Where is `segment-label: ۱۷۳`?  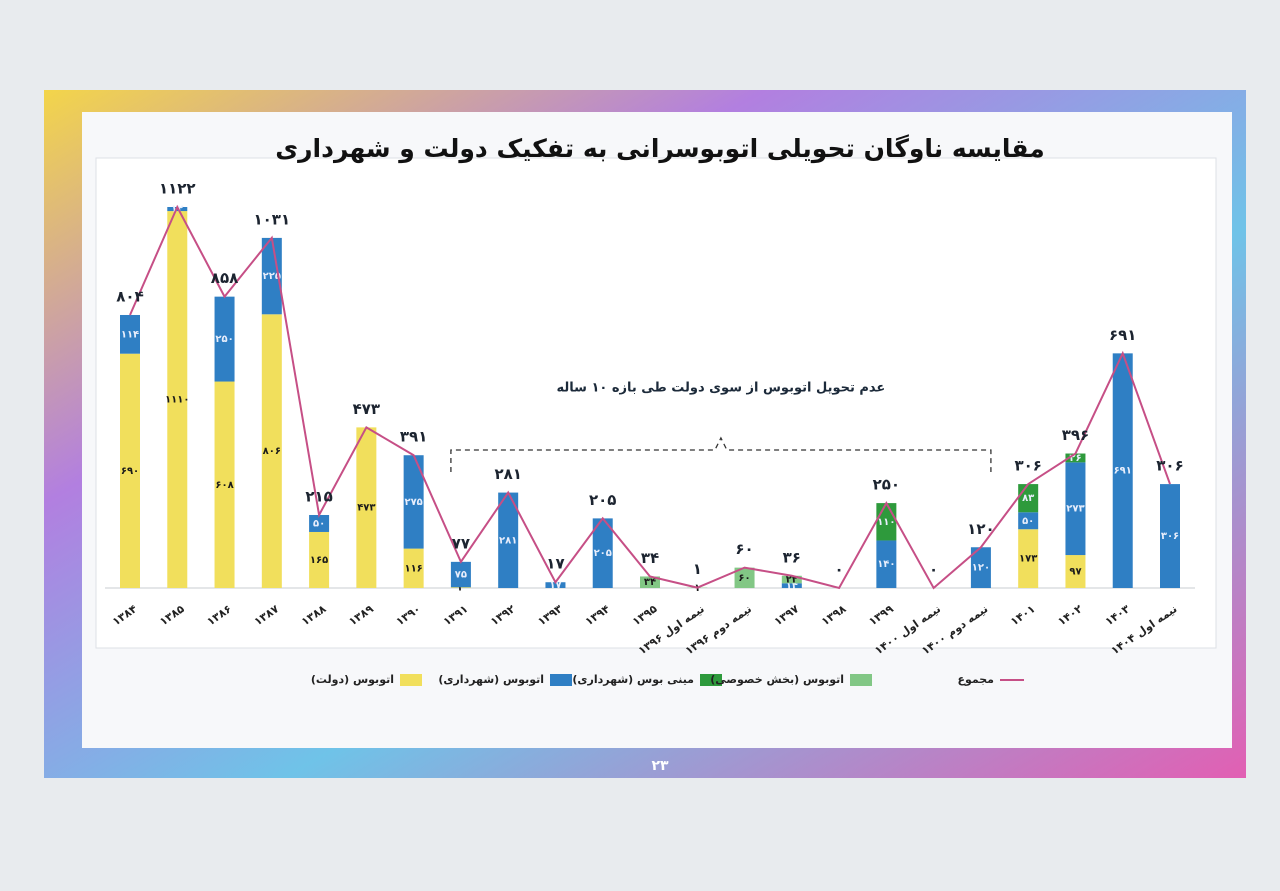 segment-label: ۱۷۳ is located at coordinates (1028, 559).